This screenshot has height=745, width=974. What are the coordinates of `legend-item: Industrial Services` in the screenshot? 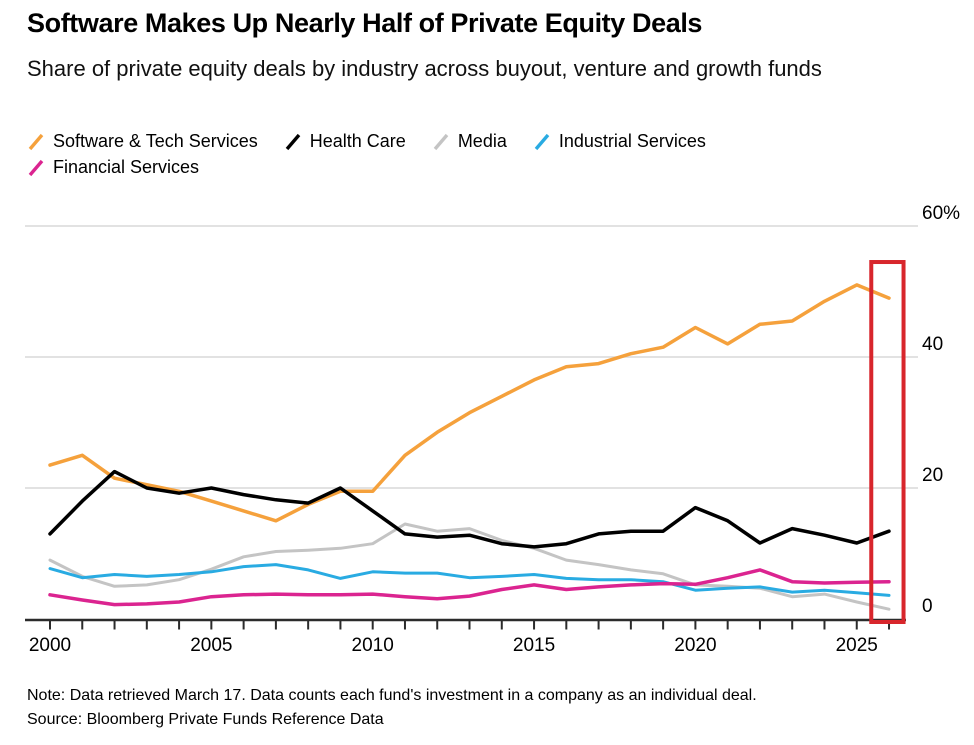 It's located at (619, 141).